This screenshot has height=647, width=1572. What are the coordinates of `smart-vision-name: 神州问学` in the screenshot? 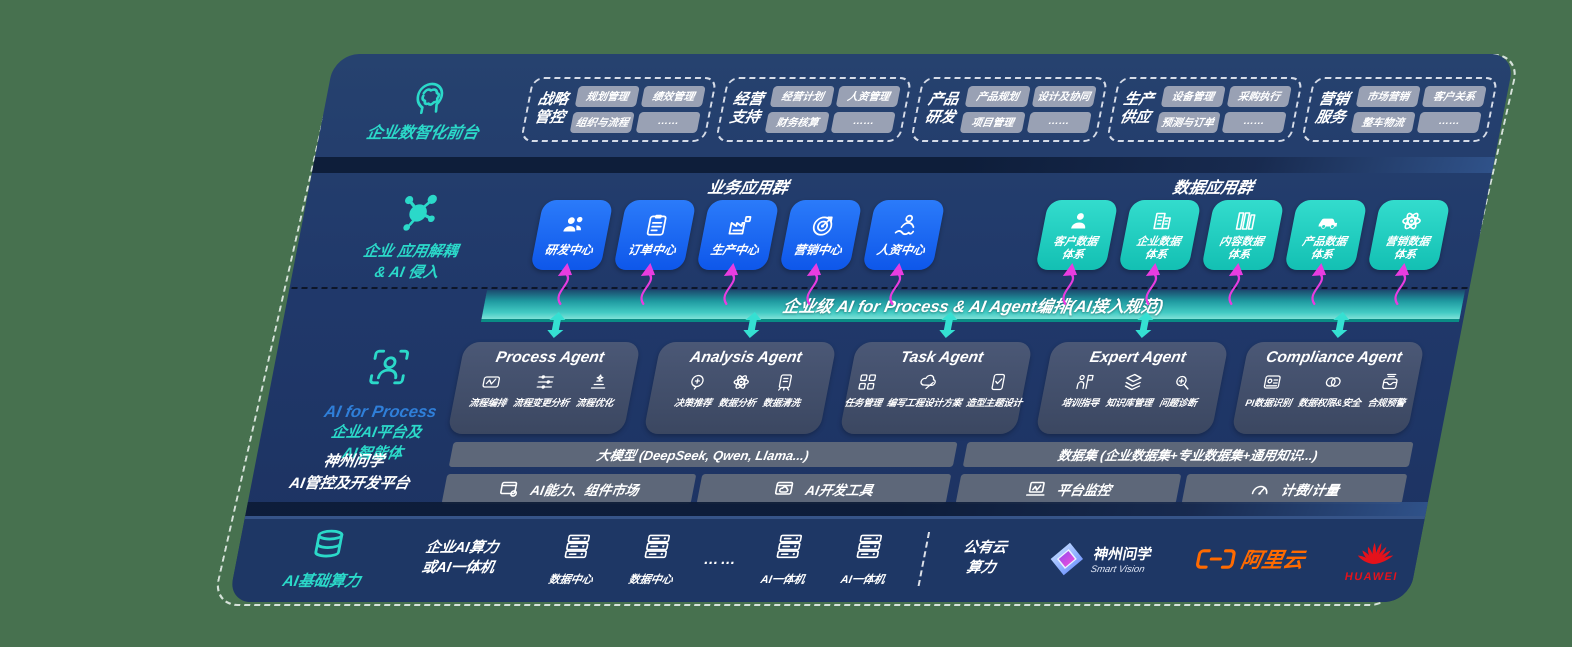 It's located at (1123, 555).